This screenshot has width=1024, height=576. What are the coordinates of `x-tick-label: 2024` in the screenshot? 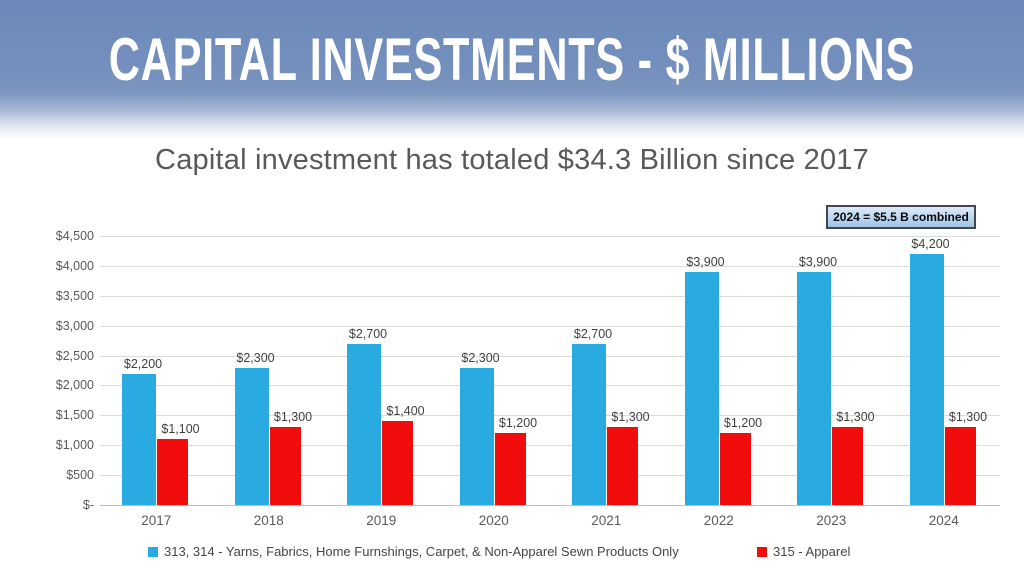 It's located at (943, 520).